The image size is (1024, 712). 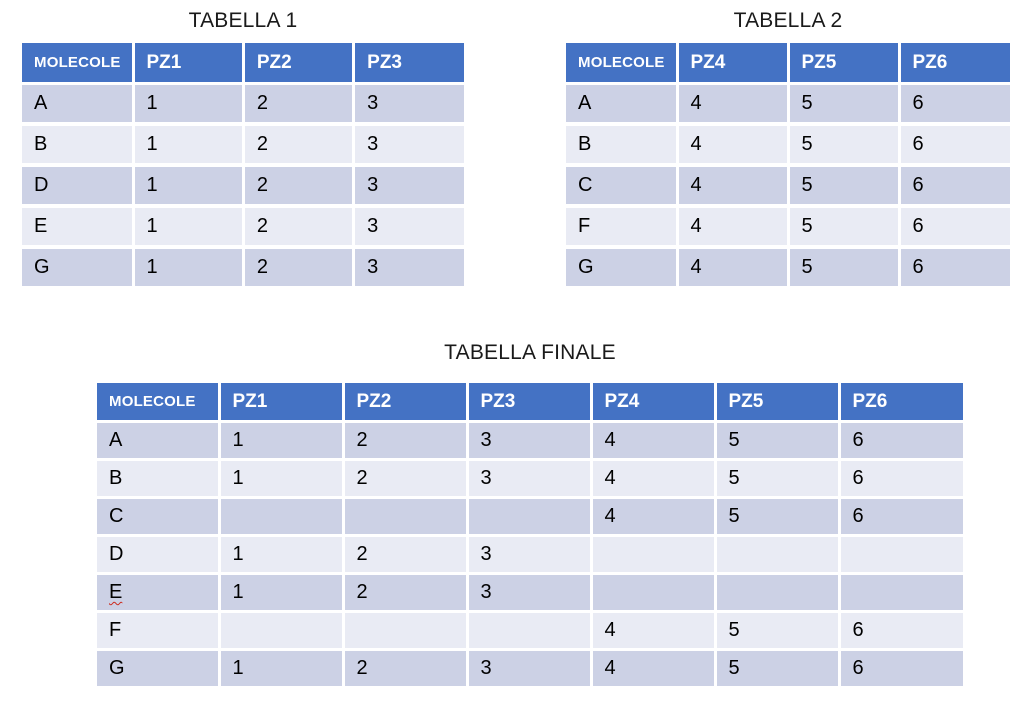 I want to click on table1-title: TABELLA 1, so click(x=243, y=20).